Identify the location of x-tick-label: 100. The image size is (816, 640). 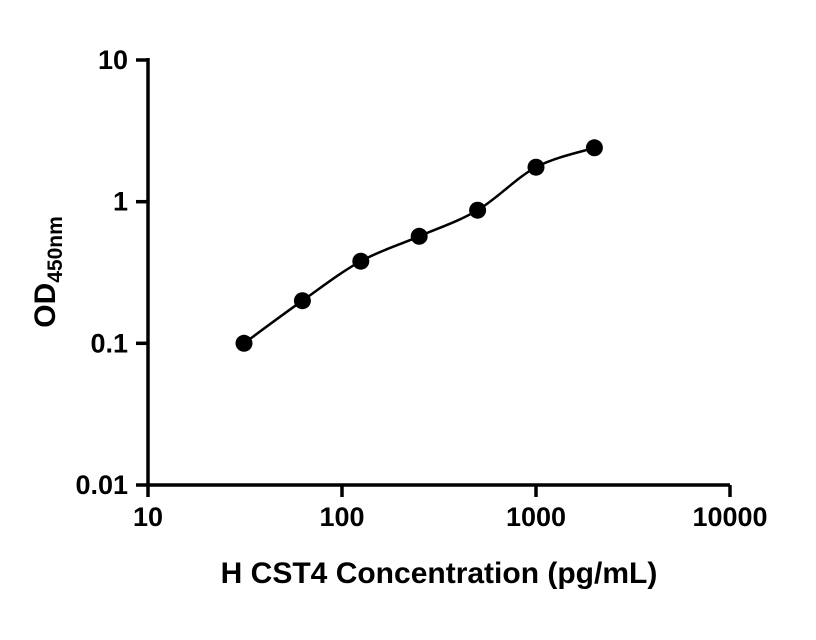
(341, 517).